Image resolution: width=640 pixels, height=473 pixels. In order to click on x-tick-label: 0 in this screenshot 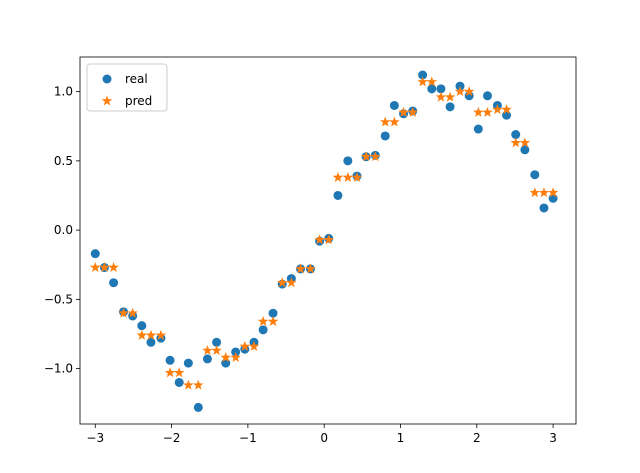, I will do `click(324, 438)`.